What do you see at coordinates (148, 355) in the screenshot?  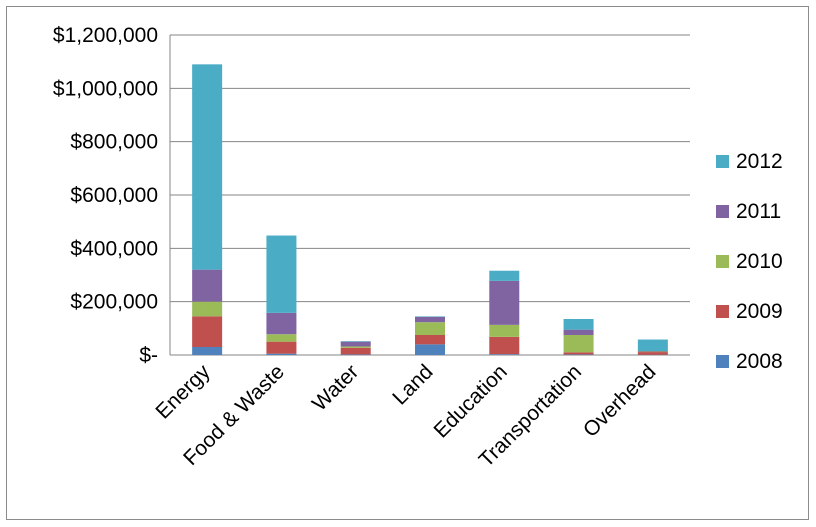 I see `y-tick-label: $-` at bounding box center [148, 355].